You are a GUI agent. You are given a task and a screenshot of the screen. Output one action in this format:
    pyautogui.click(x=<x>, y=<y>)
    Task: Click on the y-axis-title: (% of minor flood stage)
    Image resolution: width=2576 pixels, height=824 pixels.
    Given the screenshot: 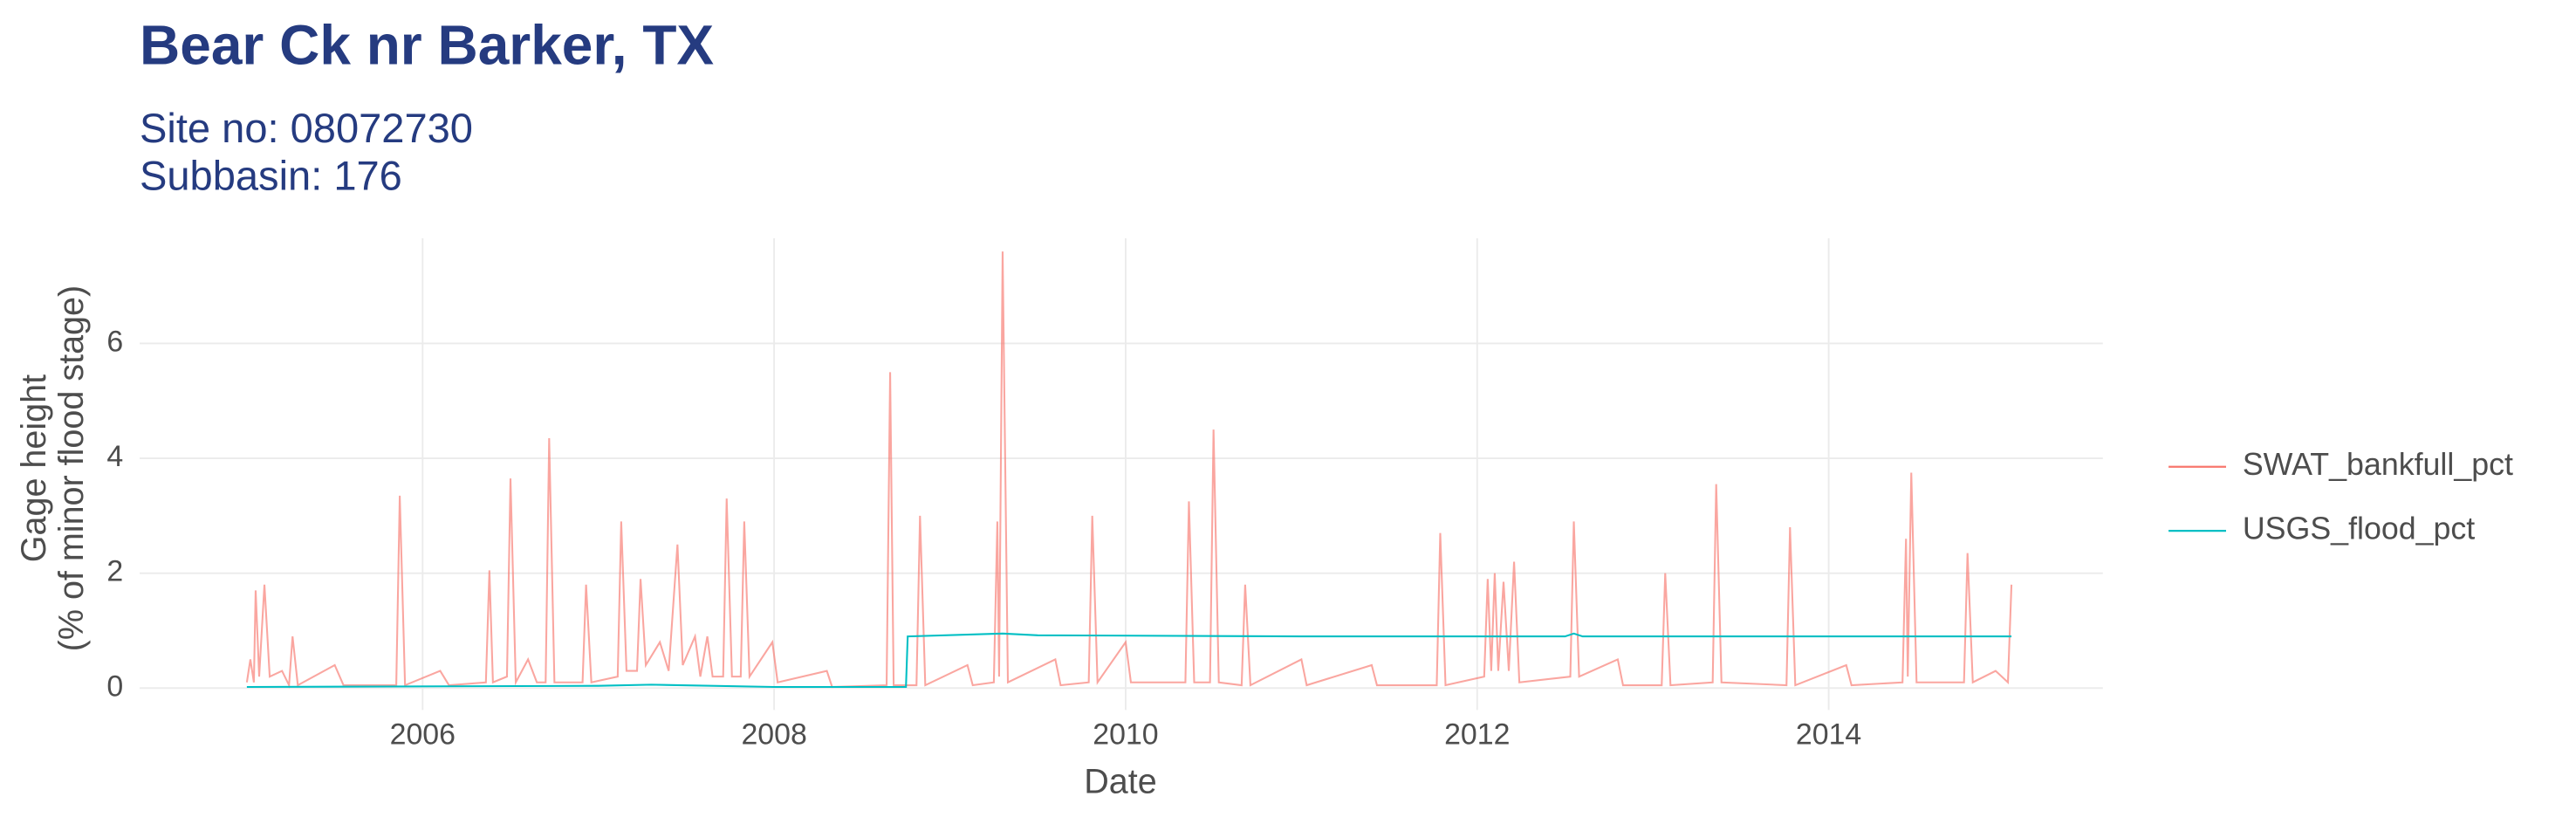 What is the action you would take?
    pyautogui.click(x=71, y=468)
    